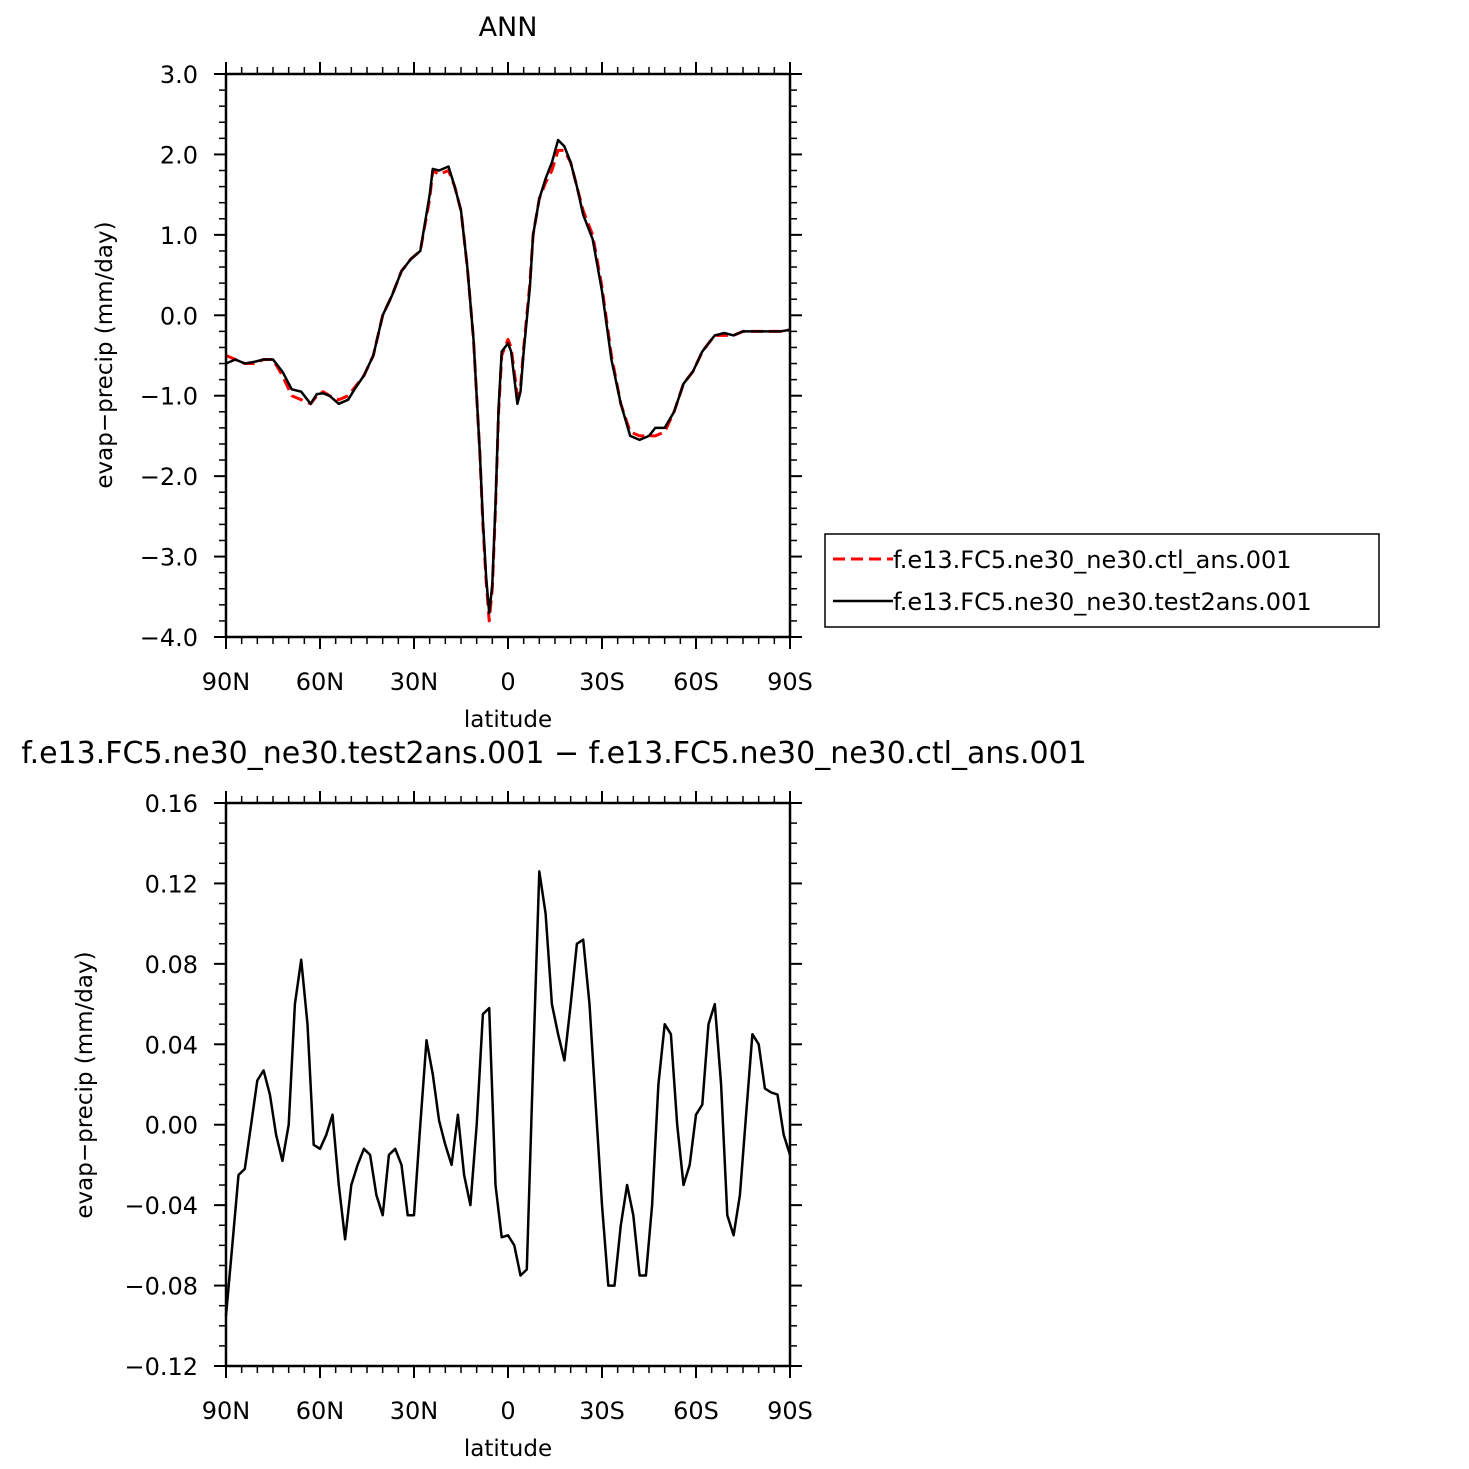  I want to click on legend-label-ctl: f.e13.FC5.ne30_ne30.ctl_ans.001, so click(1092, 560).